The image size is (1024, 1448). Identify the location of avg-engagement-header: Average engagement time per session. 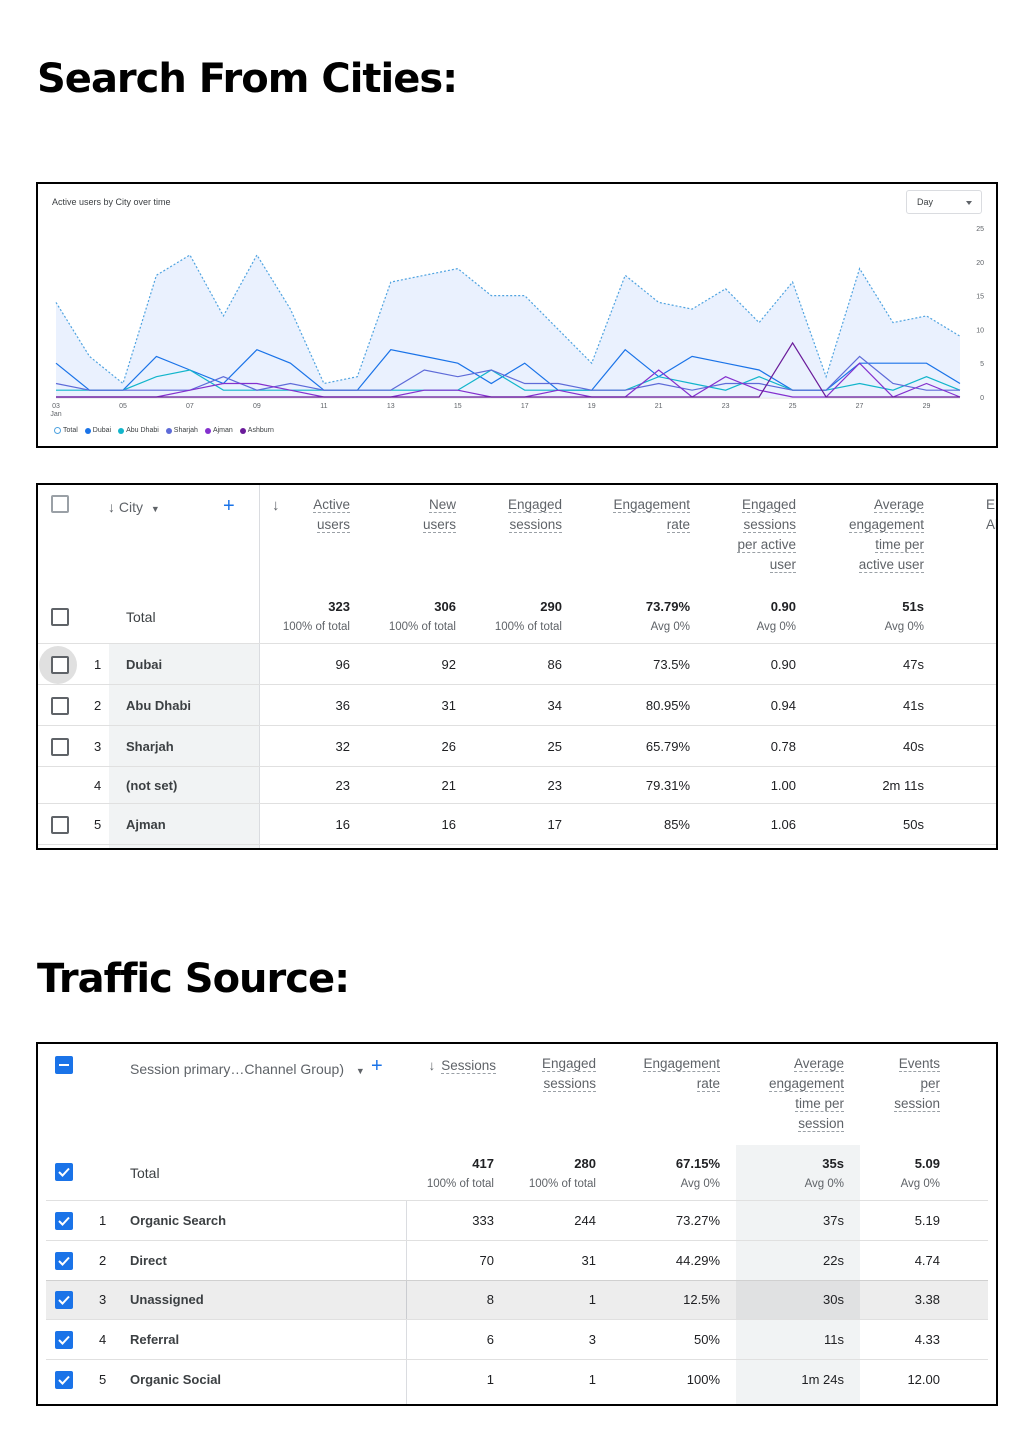
(806, 1094).